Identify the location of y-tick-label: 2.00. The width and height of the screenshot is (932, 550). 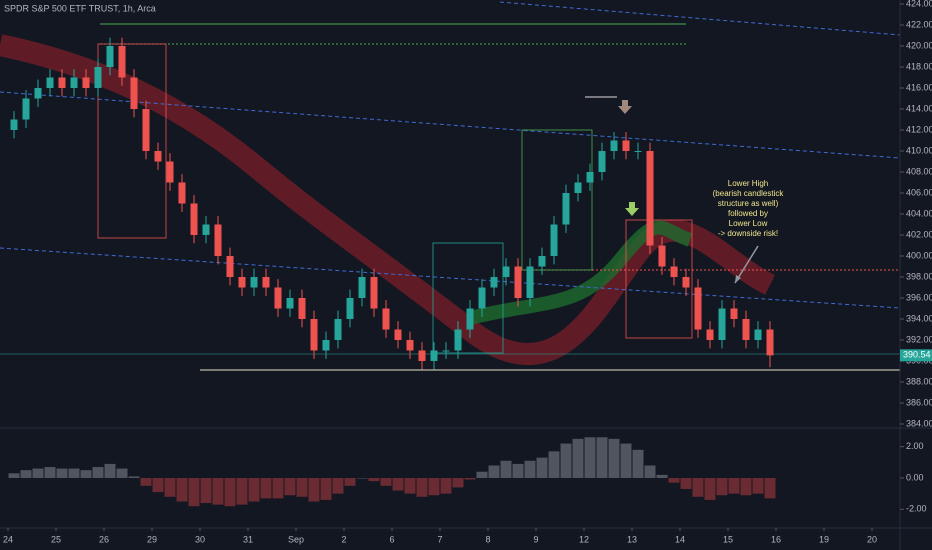
(915, 446).